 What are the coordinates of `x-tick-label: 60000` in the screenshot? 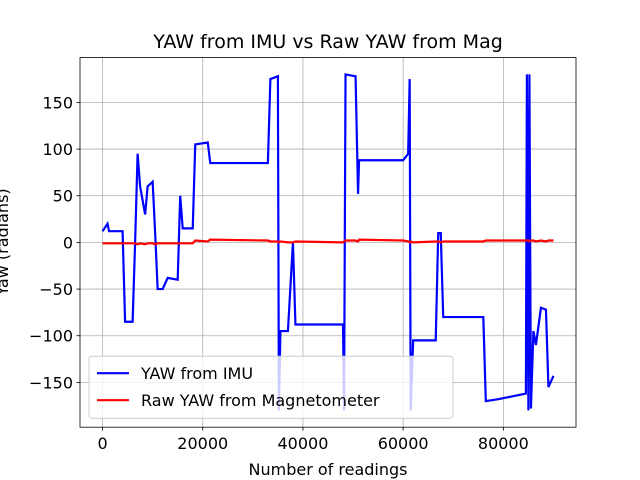 It's located at (403, 443).